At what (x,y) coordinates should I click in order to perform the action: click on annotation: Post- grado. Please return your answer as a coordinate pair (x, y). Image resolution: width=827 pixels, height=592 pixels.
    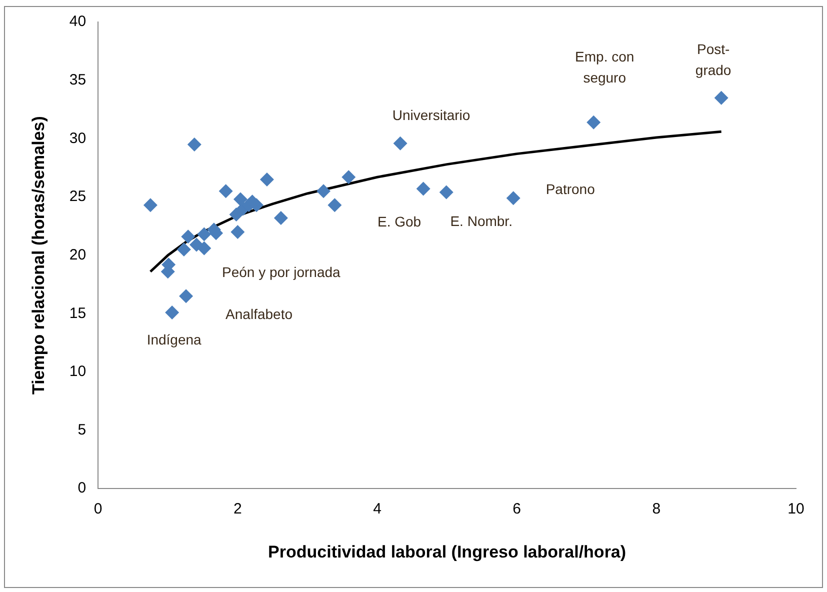
    Looking at the image, I should click on (713, 59).